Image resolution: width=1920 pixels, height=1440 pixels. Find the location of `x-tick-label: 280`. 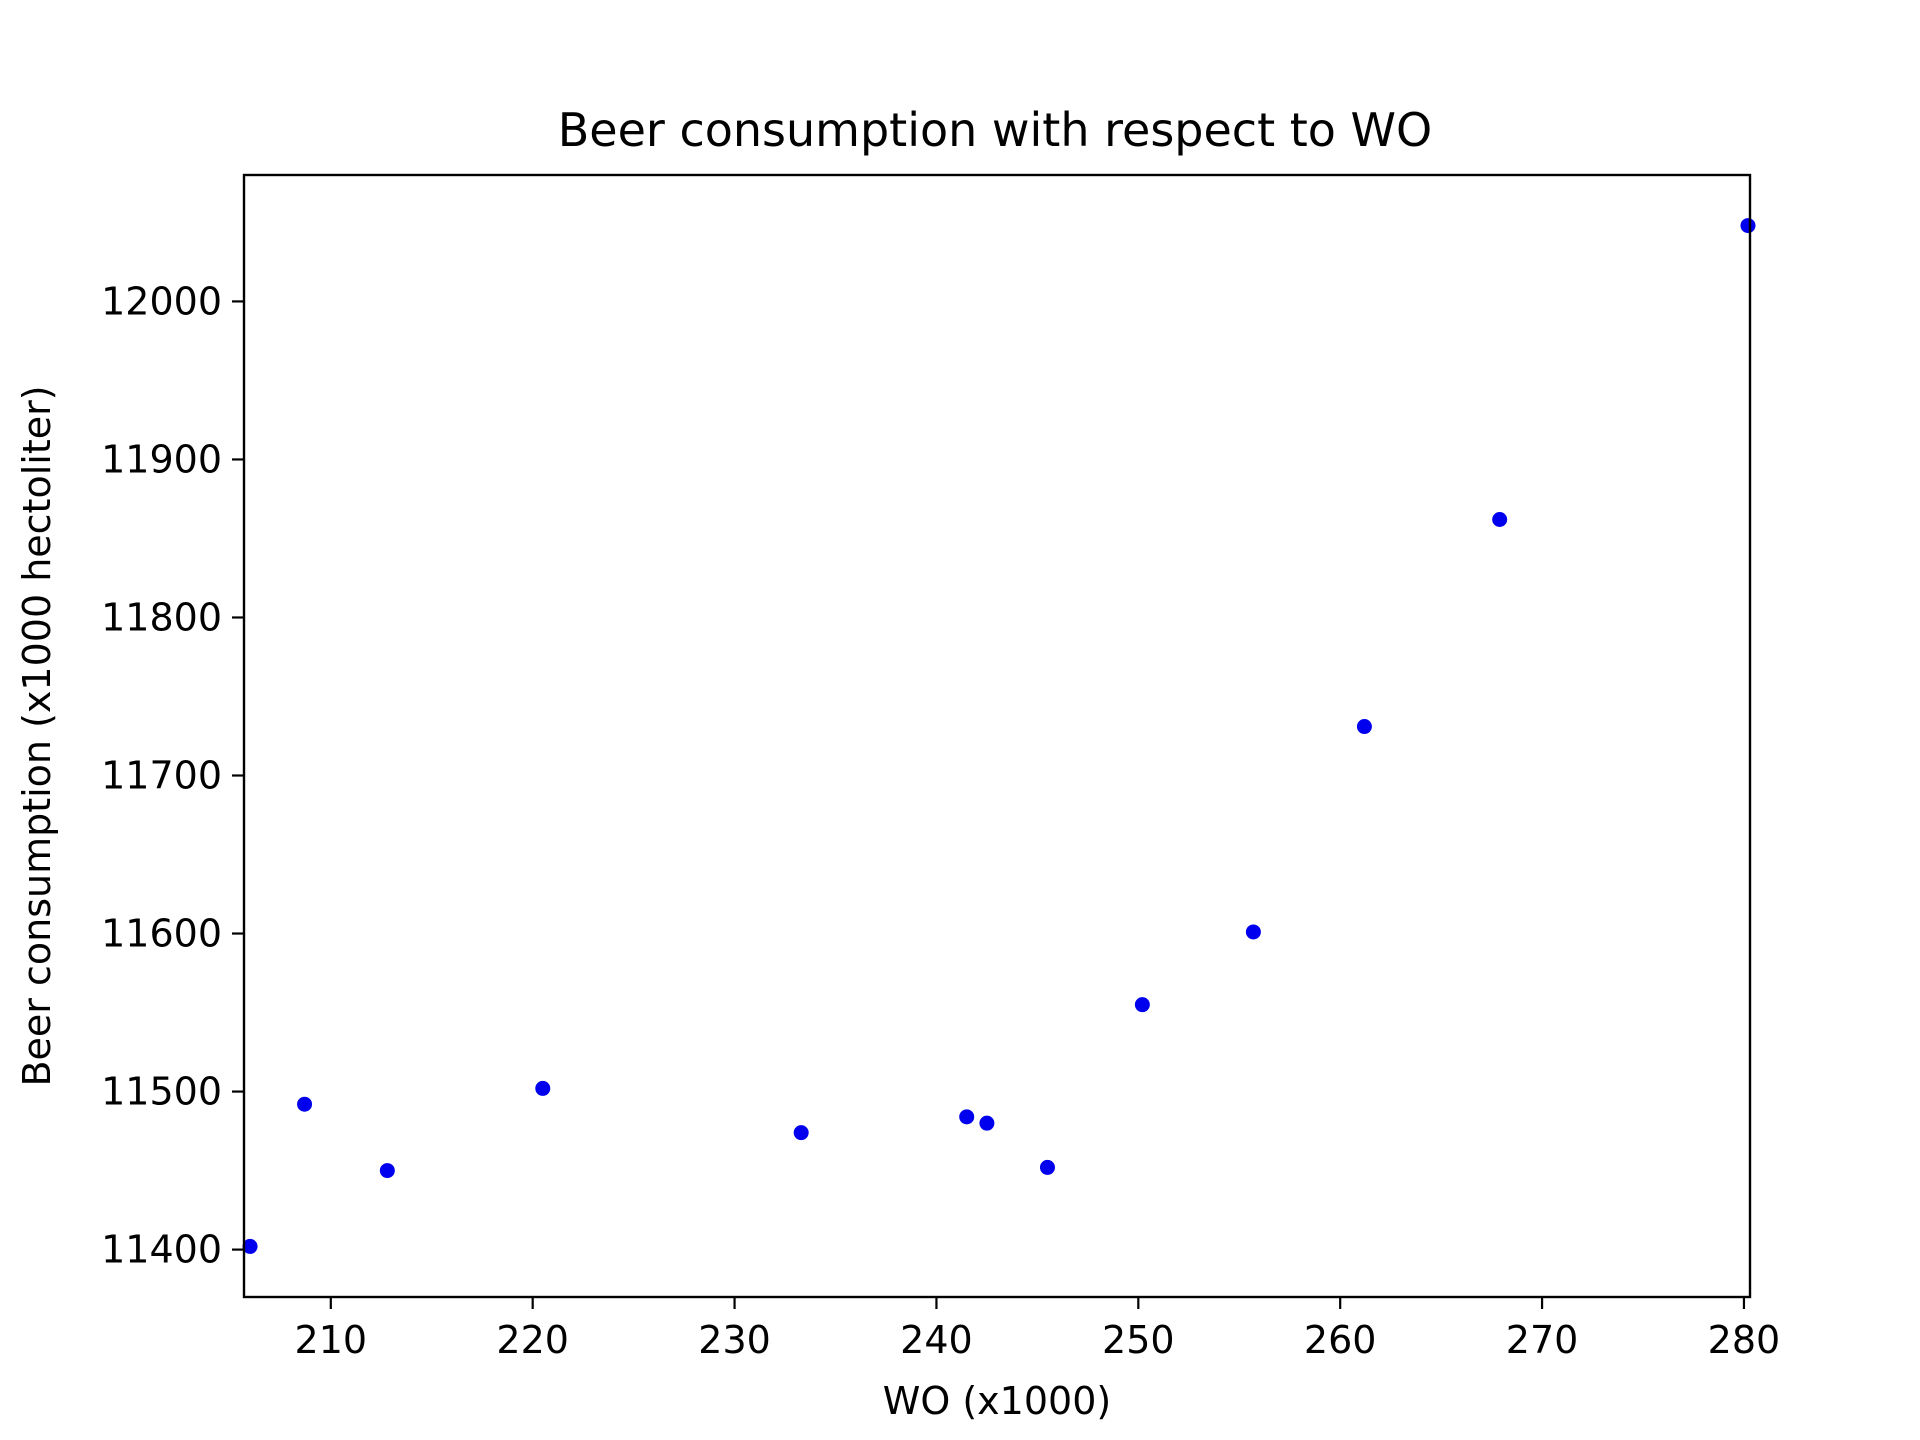

x-tick-label: 280 is located at coordinates (1744, 1340).